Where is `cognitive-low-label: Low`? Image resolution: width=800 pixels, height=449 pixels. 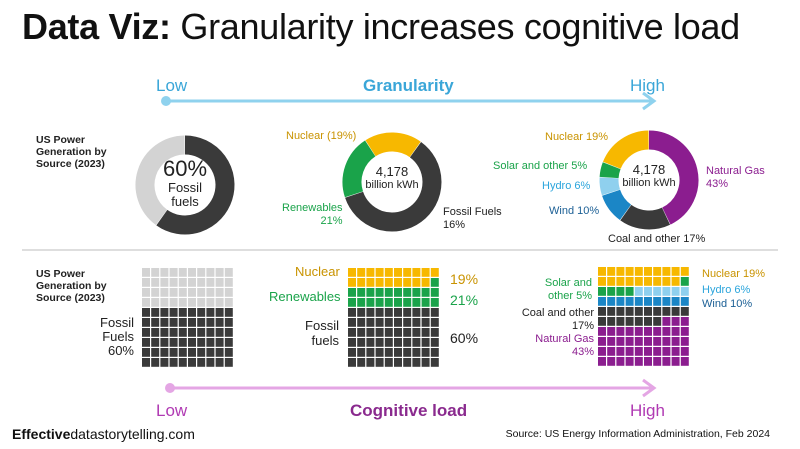
cognitive-low-label: Low is located at coordinates (172, 410).